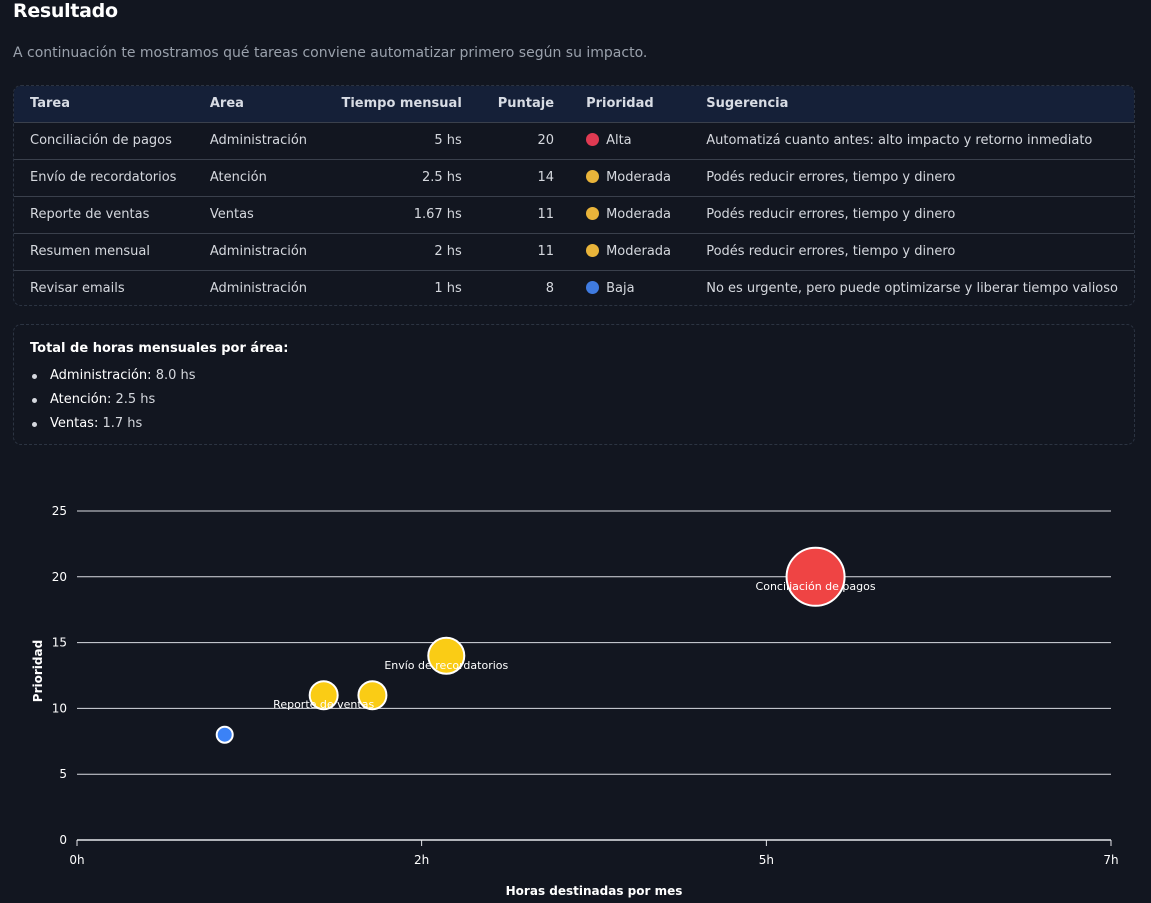 This screenshot has width=1151, height=903. I want to click on summary-area: Administración:, so click(101, 375).